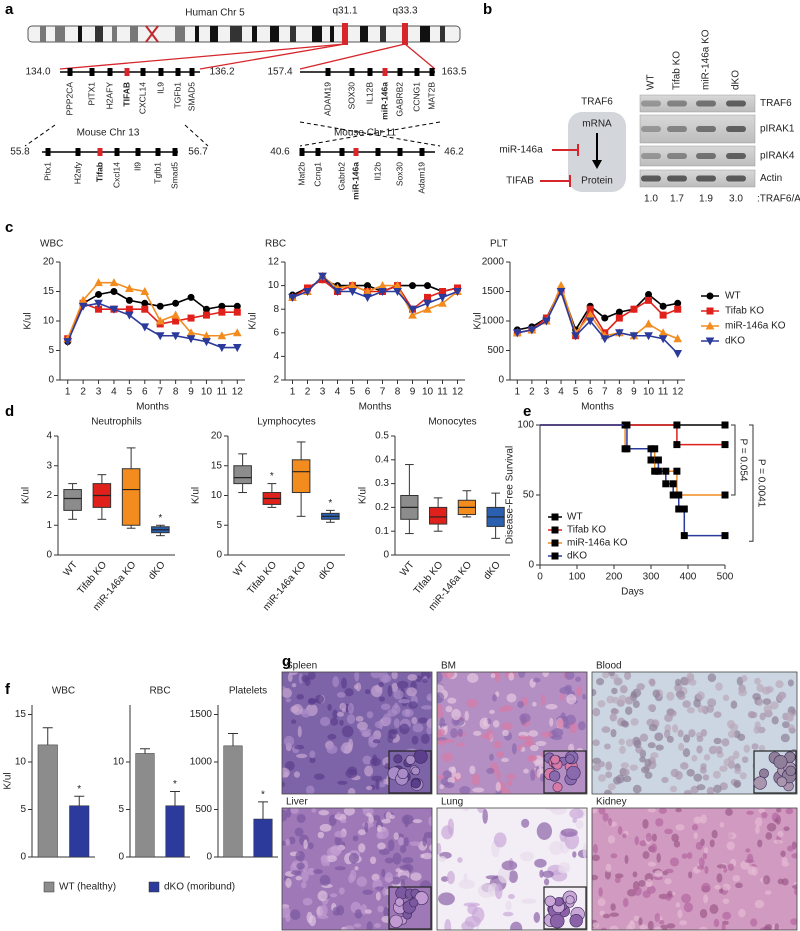 The width and height of the screenshot is (800, 931). I want to click on y-tick-label: 0, so click(23, 857).